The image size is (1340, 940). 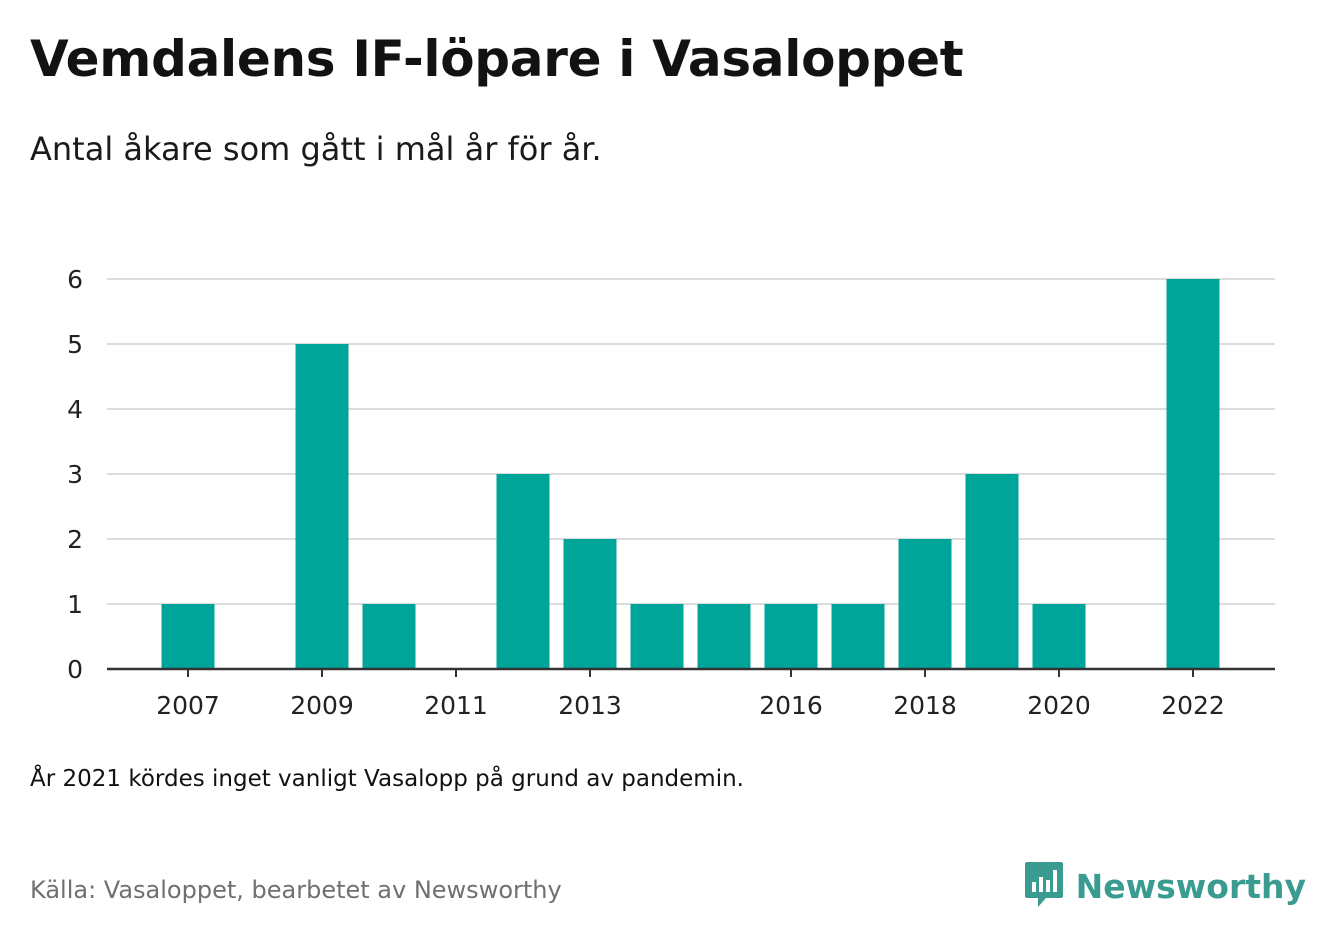 What do you see at coordinates (188, 705) in the screenshot?
I see `x-tick-label: 2007` at bounding box center [188, 705].